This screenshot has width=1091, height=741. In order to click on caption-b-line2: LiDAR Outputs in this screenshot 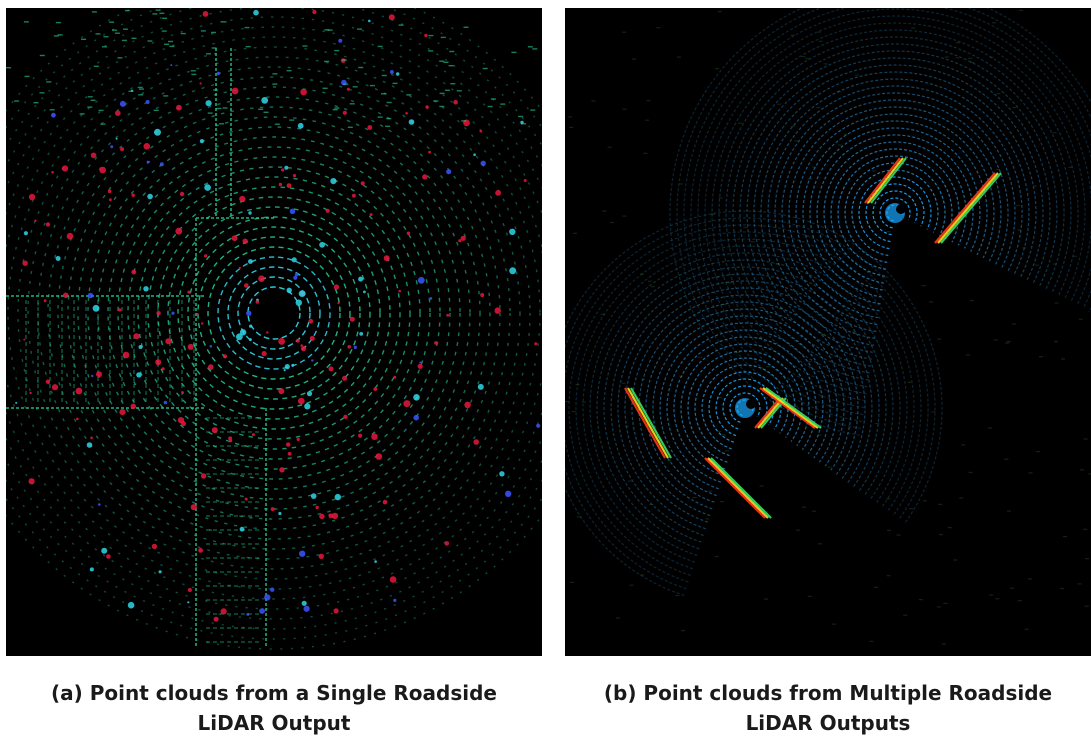, I will do `click(828, 723)`.